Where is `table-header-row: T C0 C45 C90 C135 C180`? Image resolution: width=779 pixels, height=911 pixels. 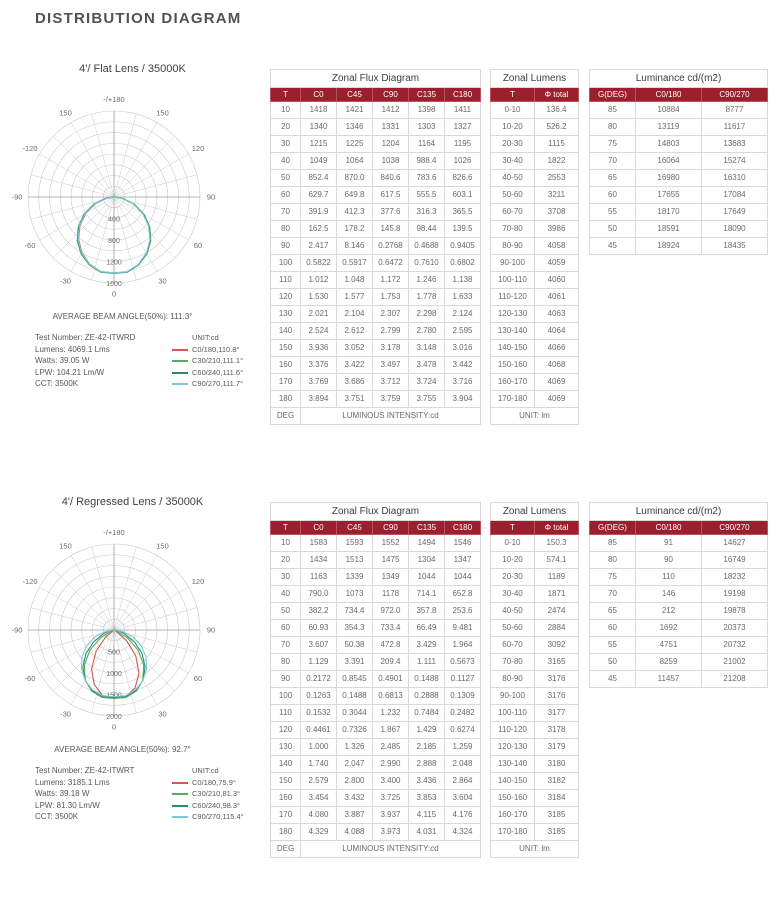
table-header-row: T C0 C45 C90 C135 C180 is located at coordinates (375, 527).